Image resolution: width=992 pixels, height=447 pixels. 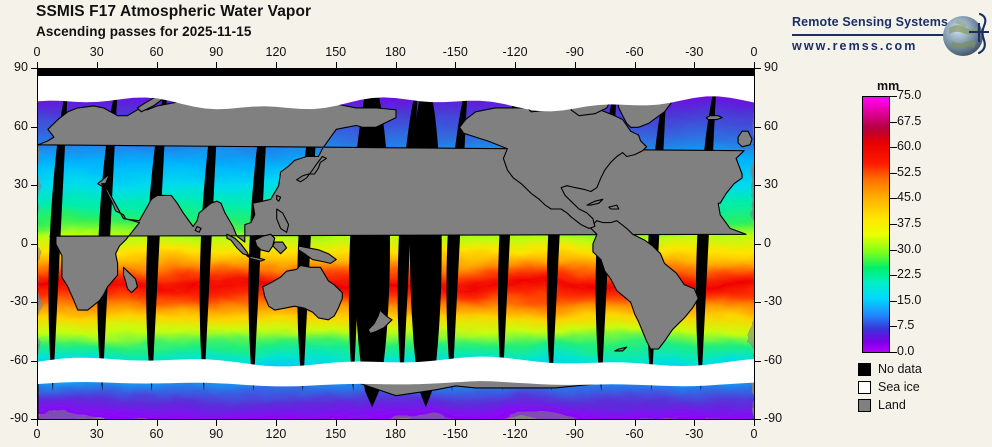 I want to click on brand-divider, so click(x=870, y=35).